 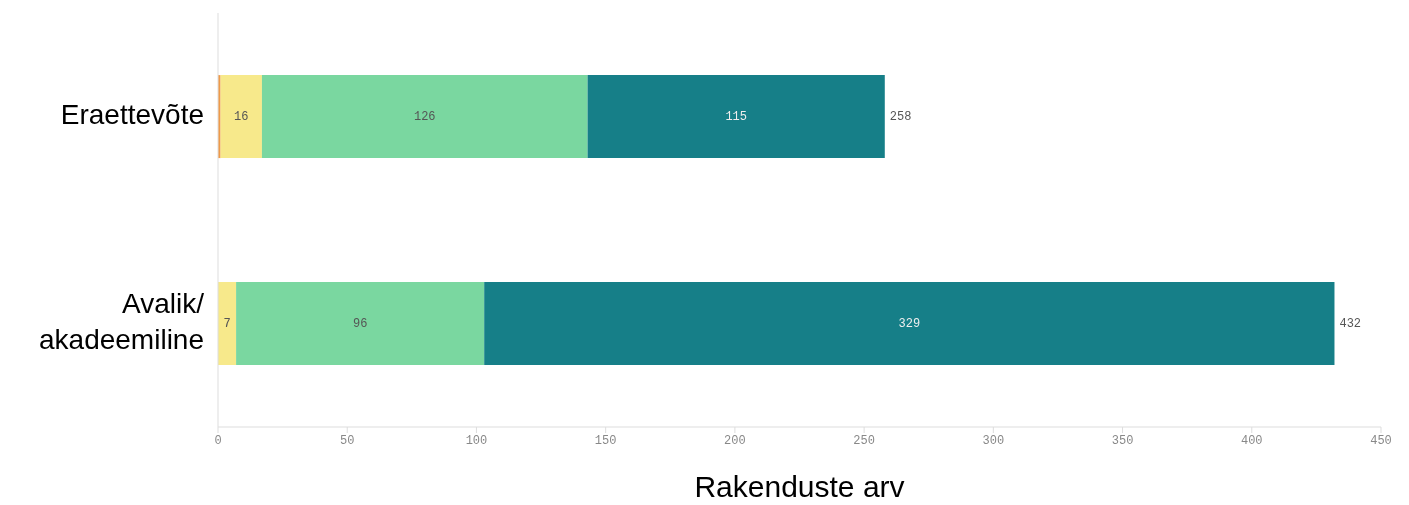 I want to click on total-label: 258, so click(x=900, y=116).